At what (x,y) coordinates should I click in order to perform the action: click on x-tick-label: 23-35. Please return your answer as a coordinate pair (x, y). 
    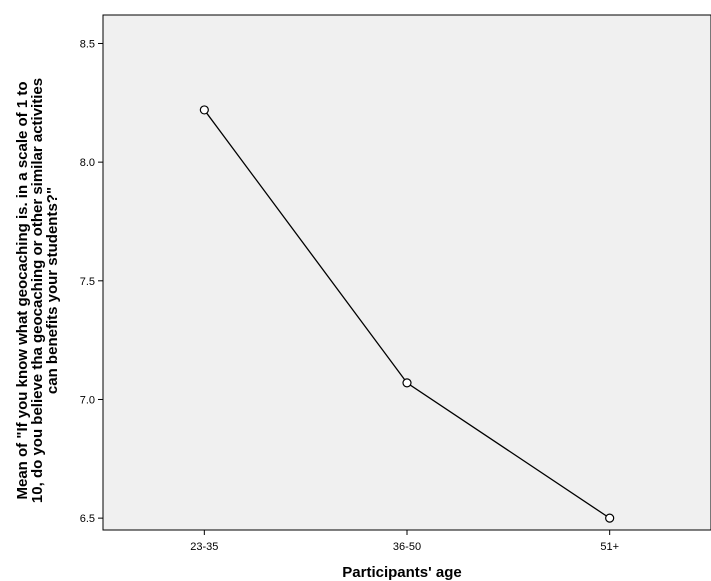
    Looking at the image, I should click on (204, 547).